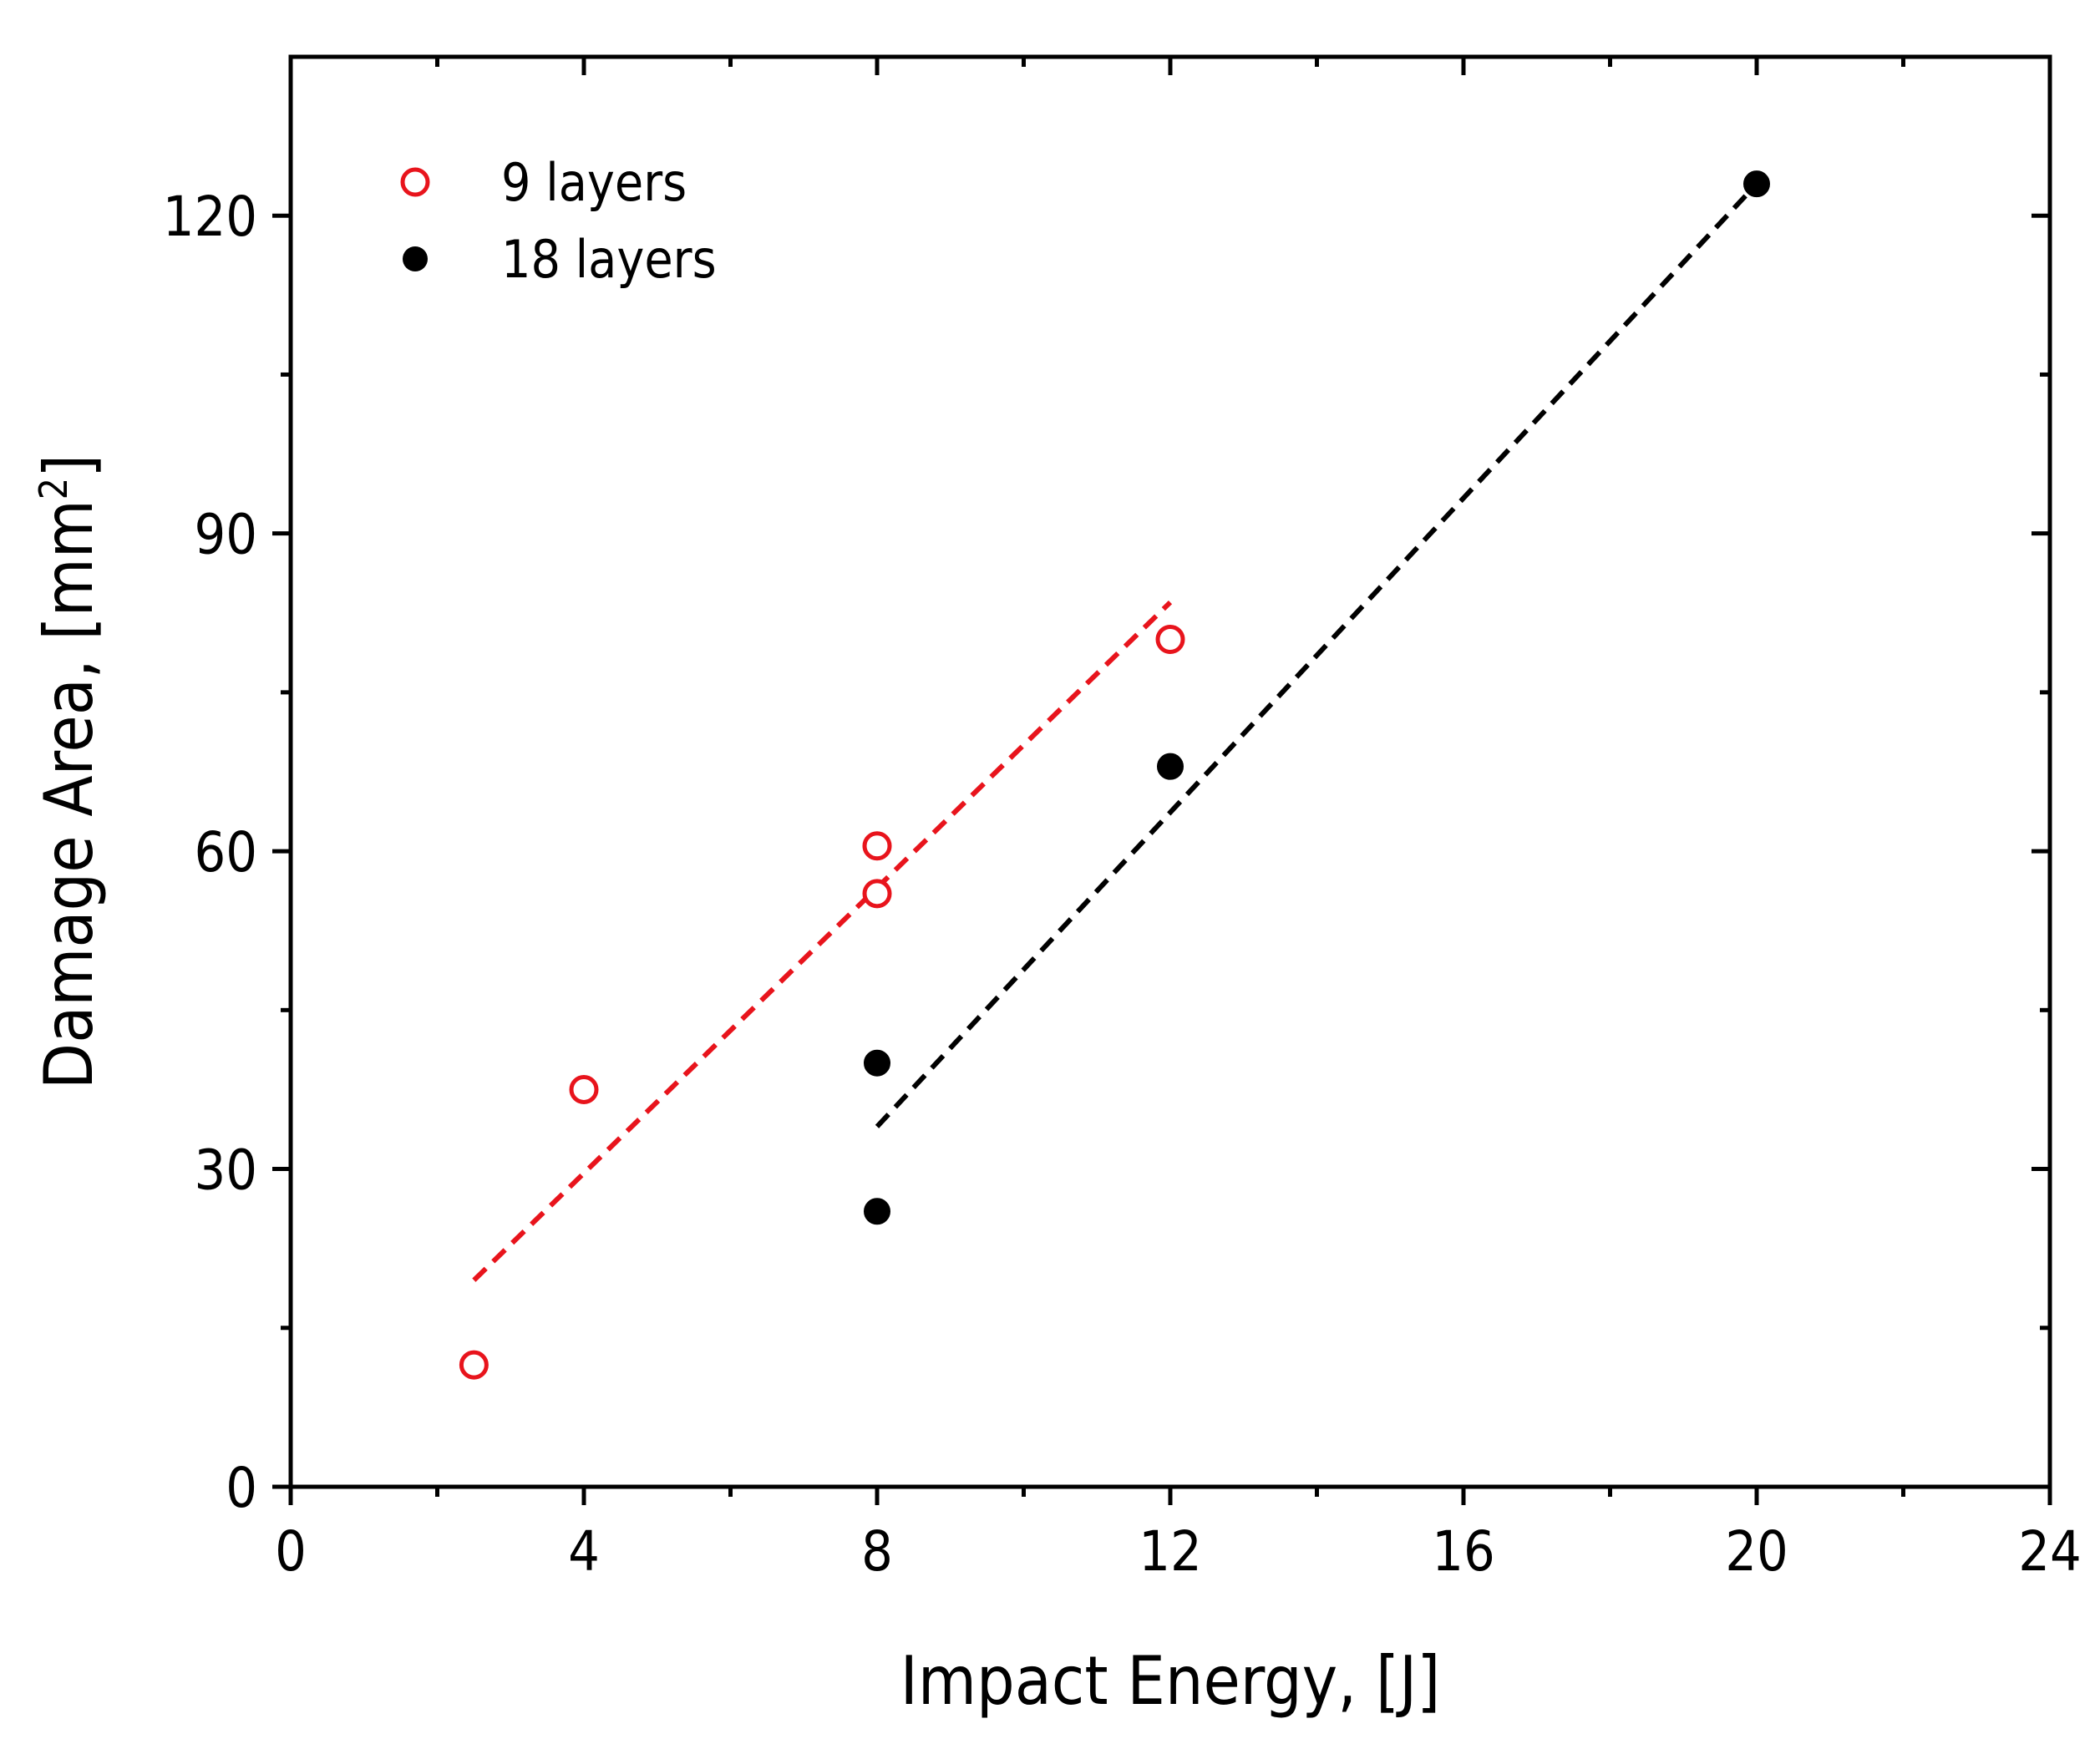 This screenshot has width=2100, height=1739. Describe the element at coordinates (415, 182) in the screenshot. I see `legend-marker-9-layers` at that location.